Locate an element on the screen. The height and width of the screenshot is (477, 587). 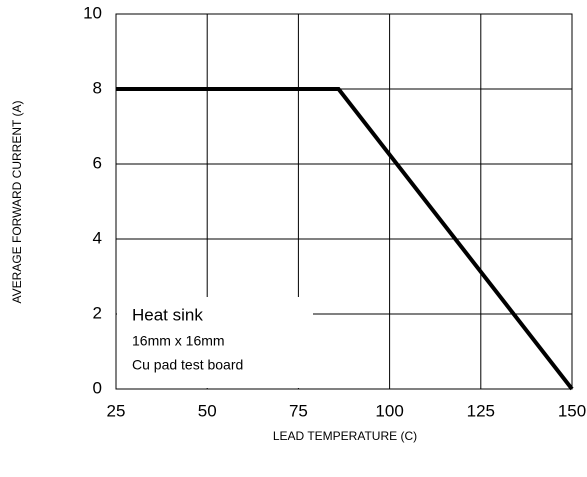
y-tick-label: 4 is located at coordinates (97, 237).